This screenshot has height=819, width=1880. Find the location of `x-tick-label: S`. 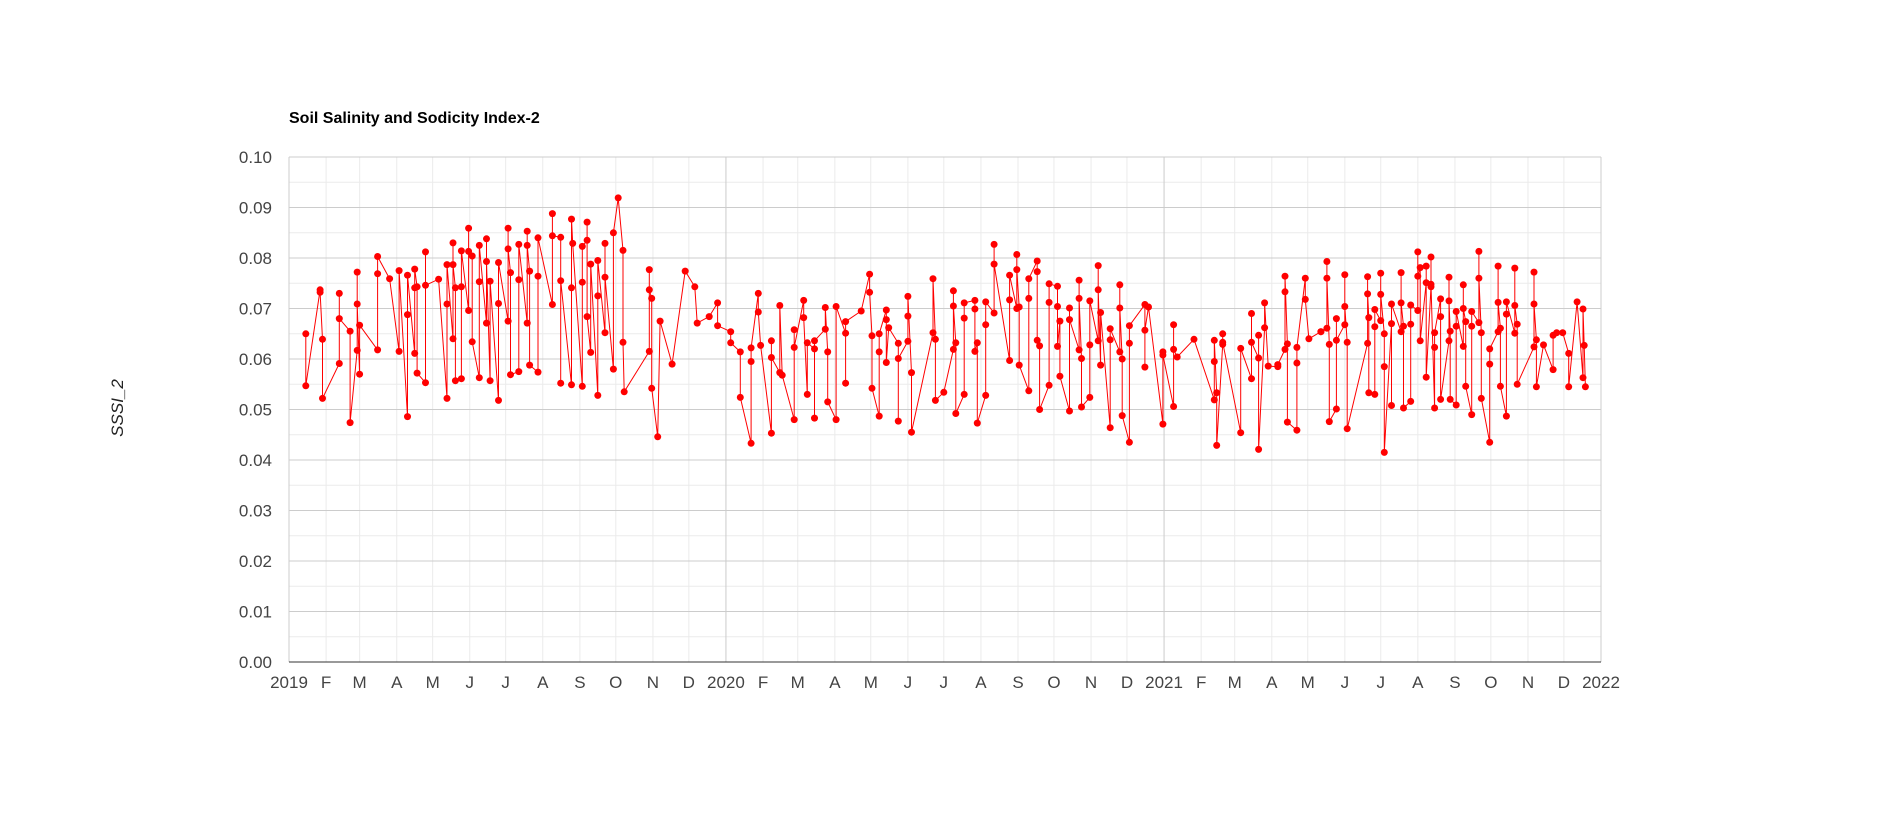

x-tick-label: S is located at coordinates (579, 682).